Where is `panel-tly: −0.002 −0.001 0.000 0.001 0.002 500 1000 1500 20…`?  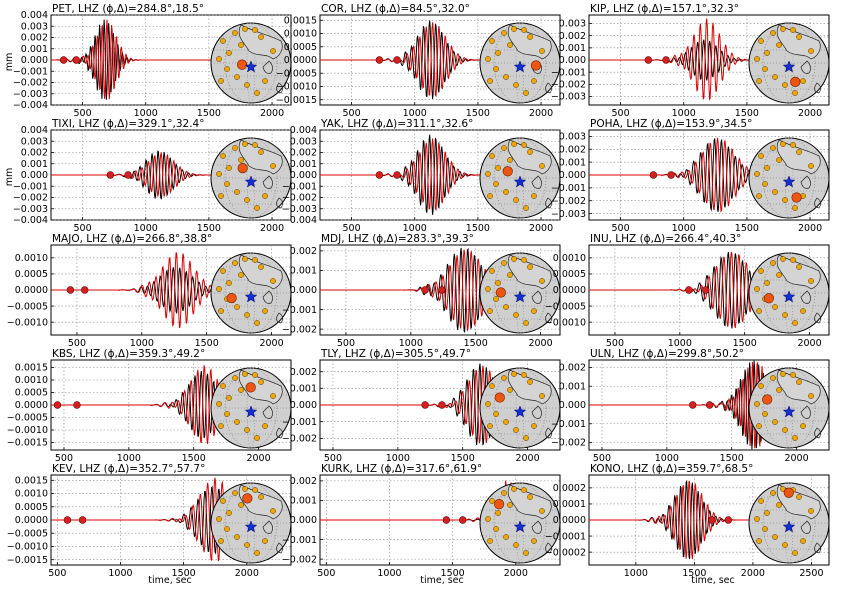 panel-tly: −0.002 −0.001 0.000 0.001 0.002 500 1000 1500 20… is located at coordinates (421, 406).